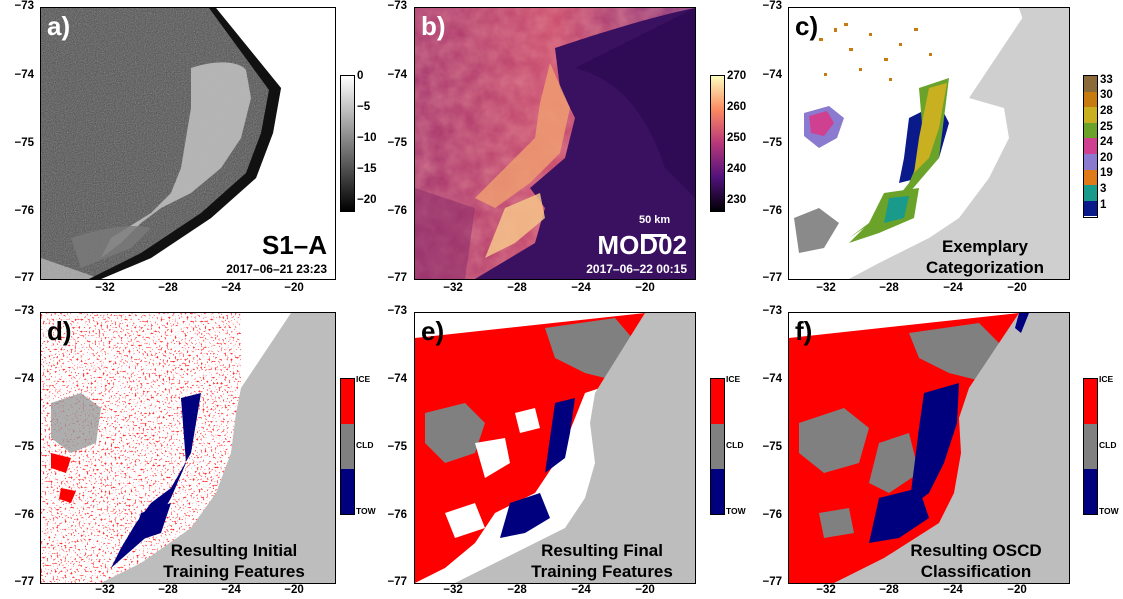  What do you see at coordinates (654, 235) in the screenshot?
I see `scale-bar` at bounding box center [654, 235].